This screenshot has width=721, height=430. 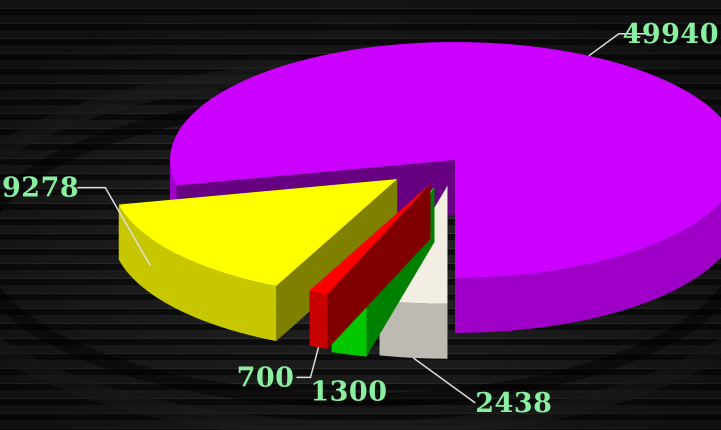 What do you see at coordinates (76, 220) in the screenshot?
I see `data-label-group: 9278` at bounding box center [76, 220].